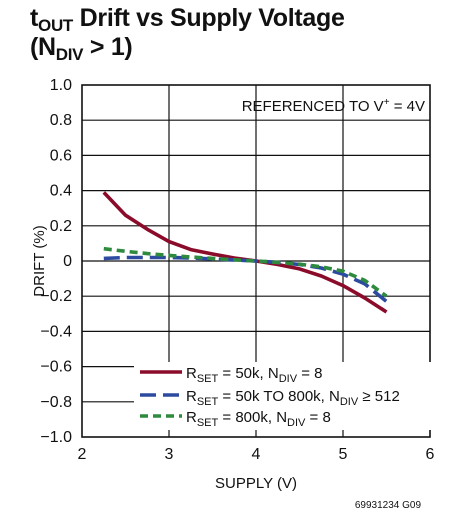 This screenshot has height=521, width=449. Describe the element at coordinates (108, 47) in the screenshot. I see `title-condition: > 1)` at that location.